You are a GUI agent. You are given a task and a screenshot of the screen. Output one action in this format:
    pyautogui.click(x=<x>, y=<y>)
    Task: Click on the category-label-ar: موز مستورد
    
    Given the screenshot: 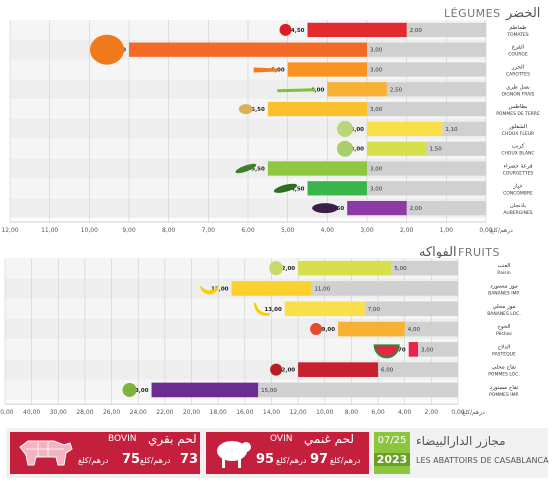 What is the action you would take?
    pyautogui.click(x=504, y=286)
    